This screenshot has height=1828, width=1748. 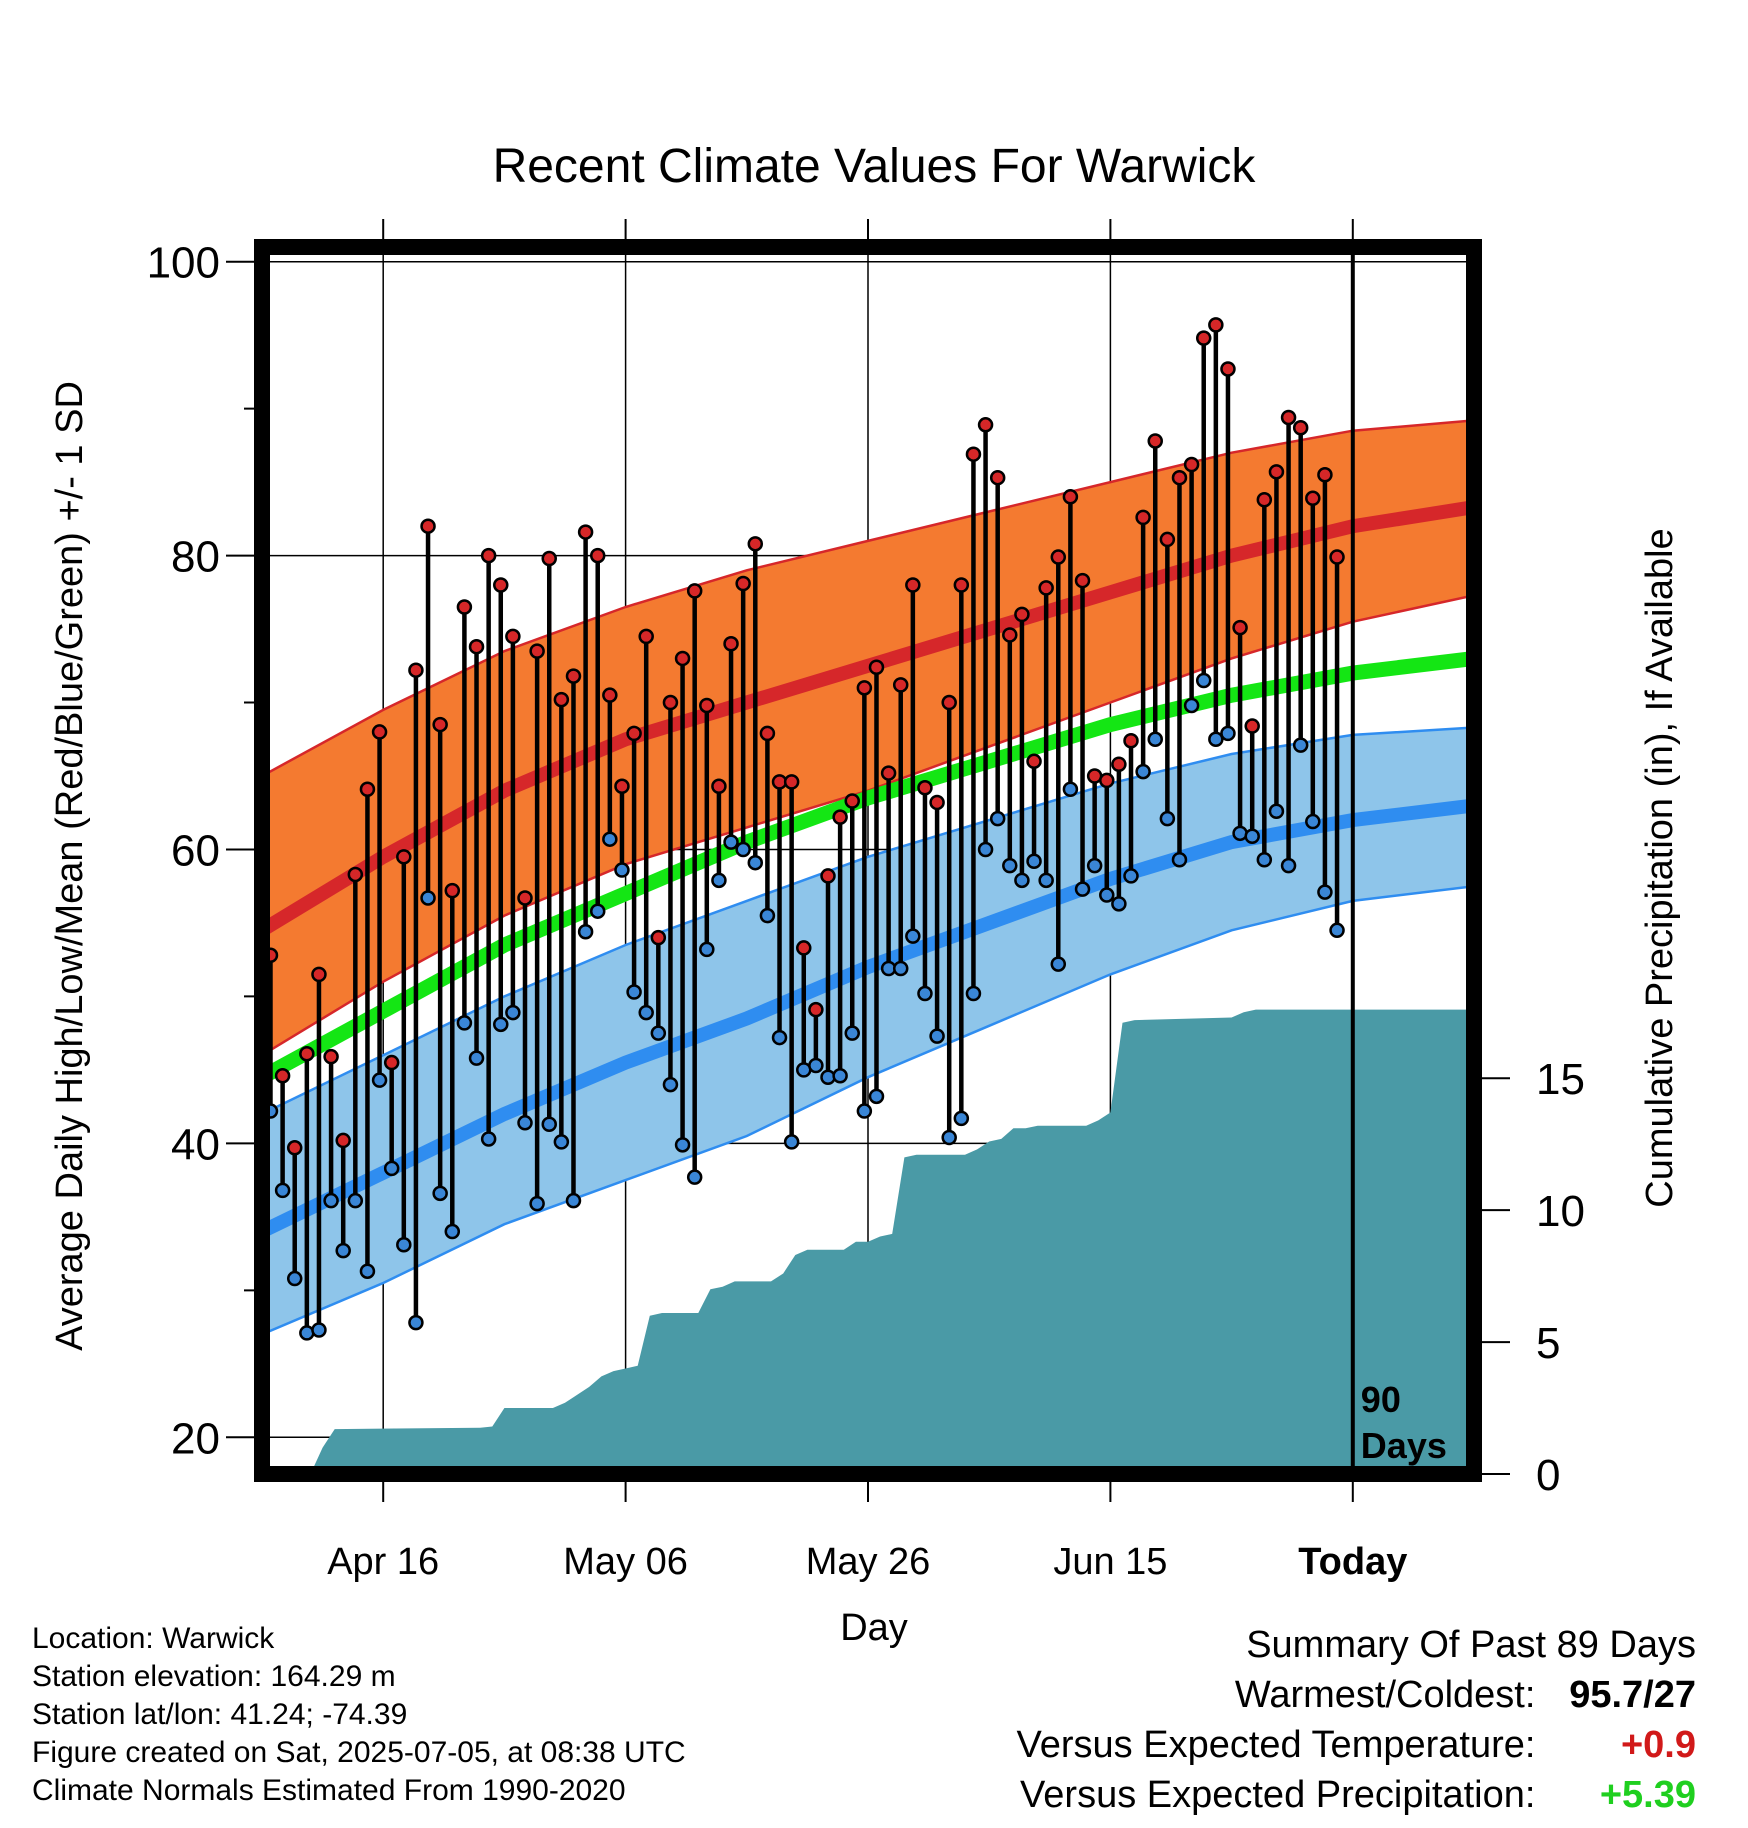 I want to click on today-days-label: Days, so click(x=1404, y=1445).